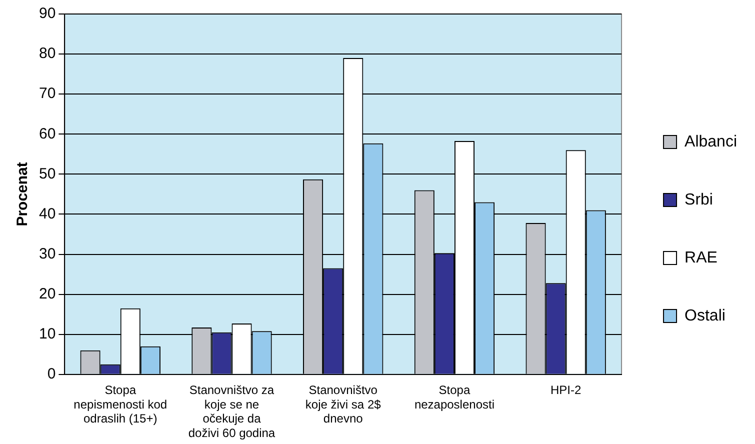  What do you see at coordinates (47, 213) in the screenshot?
I see `y-tick-label: 40` at bounding box center [47, 213].